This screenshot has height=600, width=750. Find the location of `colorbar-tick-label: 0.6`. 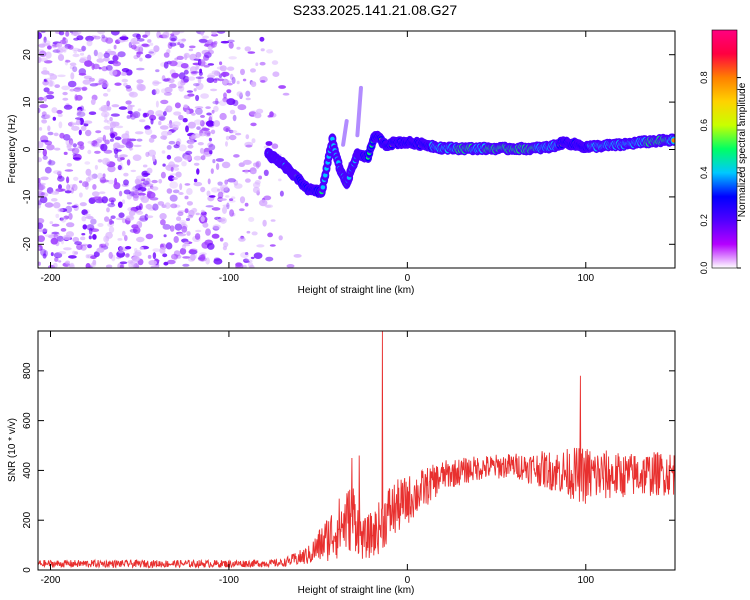

colorbar-tick-label: 0.6 is located at coordinates (704, 125).